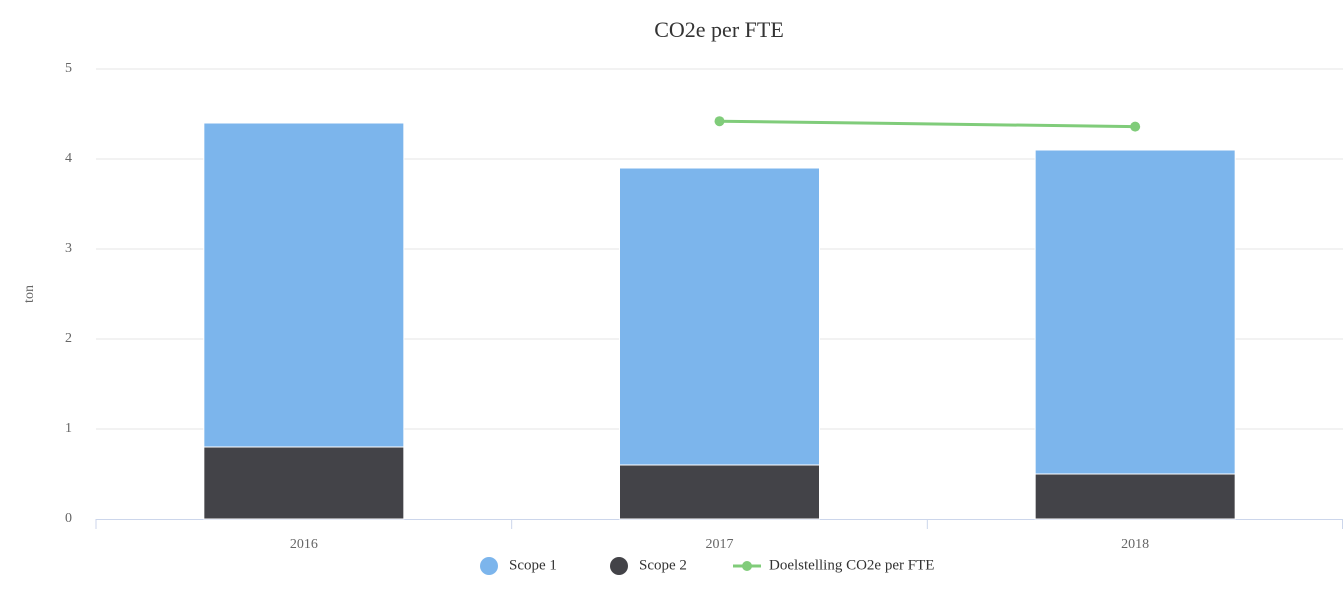 The width and height of the screenshot is (1343, 604). What do you see at coordinates (68, 158) in the screenshot?
I see `y-tick-label: 4` at bounding box center [68, 158].